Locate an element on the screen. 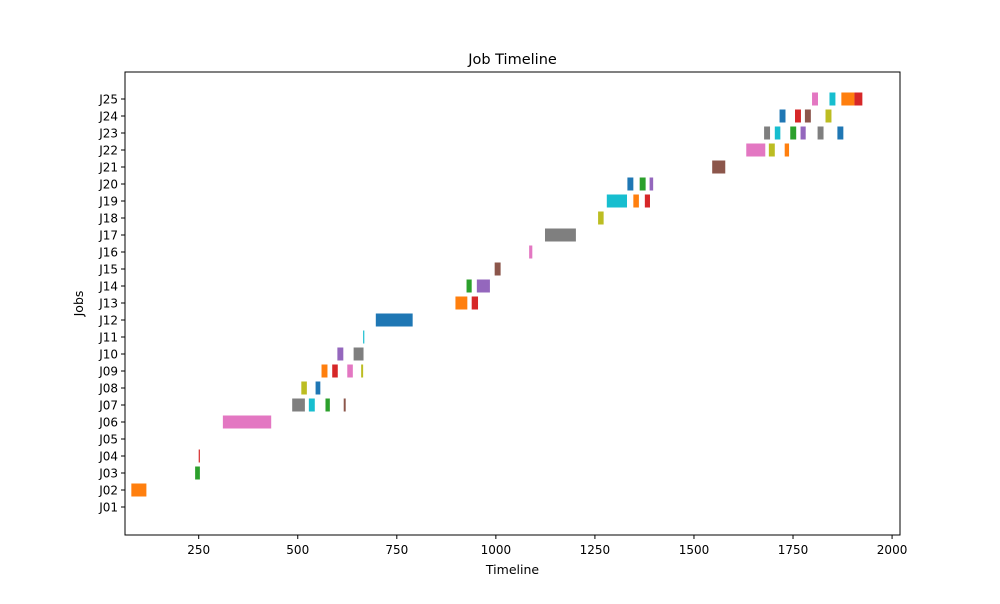 This screenshot has height=604, width=1000. x-tick-label: 2000 is located at coordinates (892, 550).